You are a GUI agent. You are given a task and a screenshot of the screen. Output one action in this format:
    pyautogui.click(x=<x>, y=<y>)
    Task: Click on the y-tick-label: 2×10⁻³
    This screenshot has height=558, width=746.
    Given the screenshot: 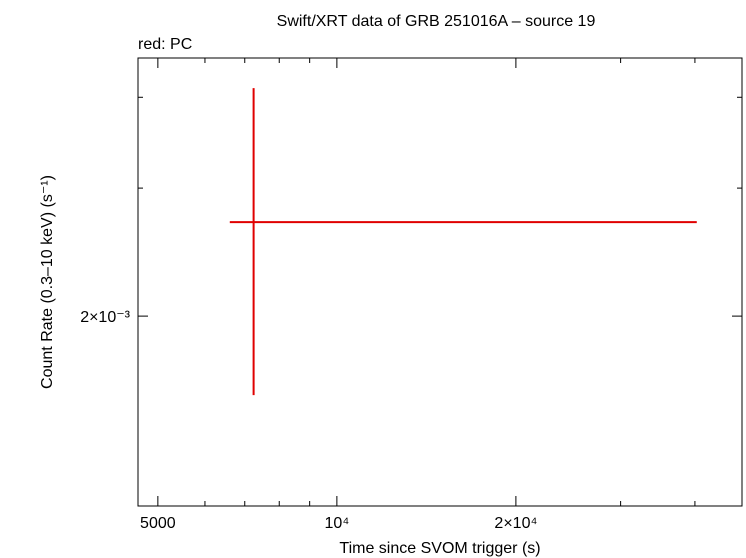 What is the action you would take?
    pyautogui.click(x=105, y=317)
    